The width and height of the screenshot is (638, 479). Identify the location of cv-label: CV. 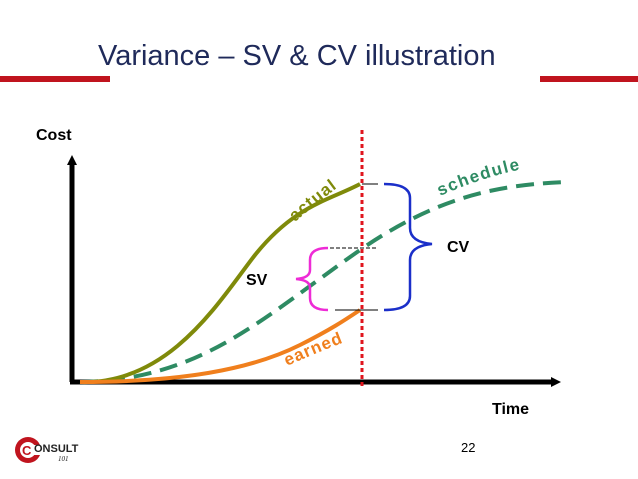
(458, 247).